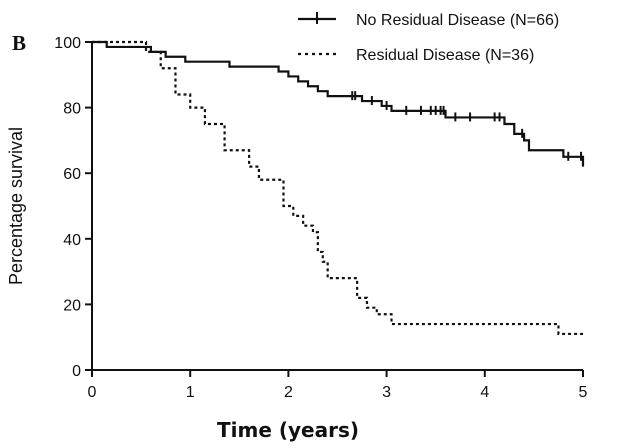 The image size is (627, 448). I want to click on y-tick-label: 100, so click(67, 43).